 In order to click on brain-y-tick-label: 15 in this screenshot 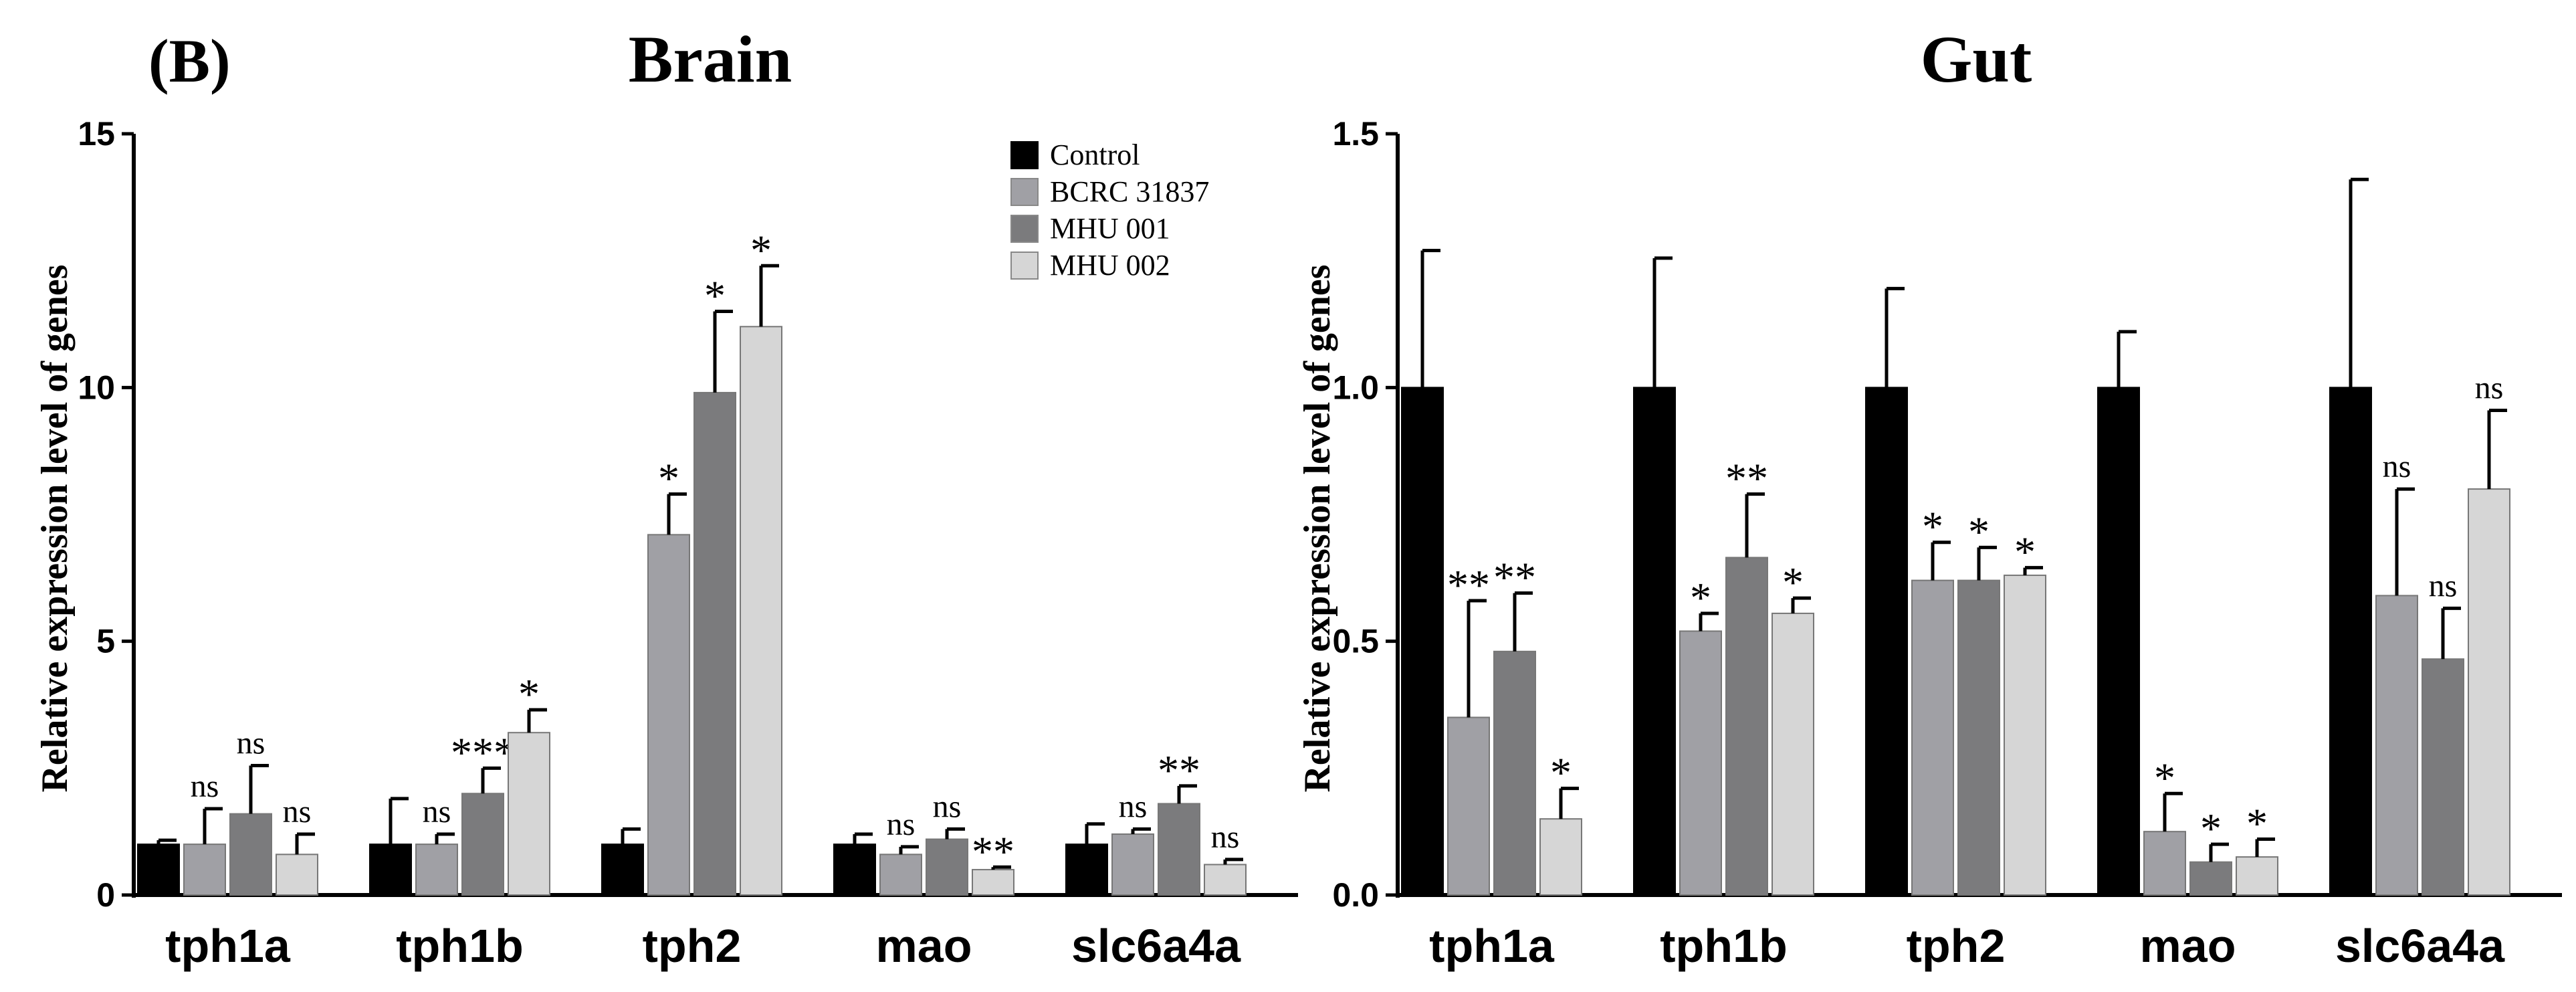, I will do `click(96, 134)`.